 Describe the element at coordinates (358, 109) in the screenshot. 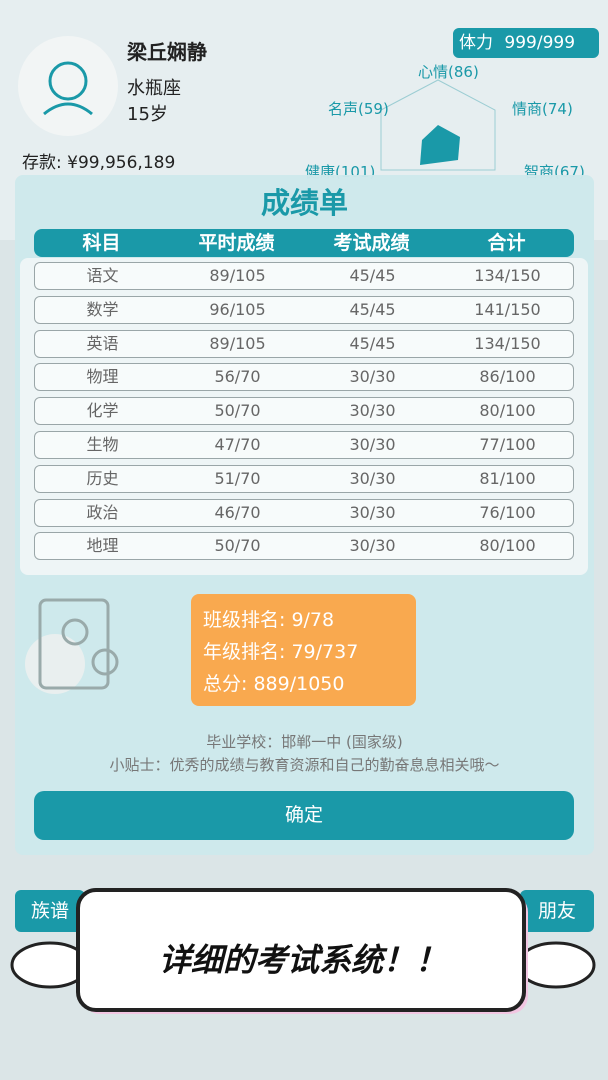

I see `radar-label: 名声(59)` at that location.